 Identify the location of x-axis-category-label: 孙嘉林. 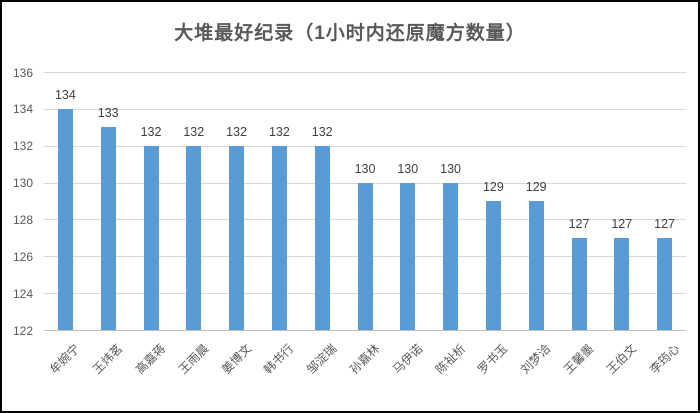
(364, 359).